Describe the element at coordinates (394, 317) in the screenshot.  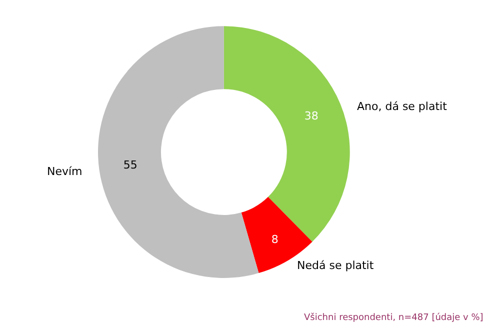
I see `text: Všichni respondenti, n=487 [údaje v %]` at that location.